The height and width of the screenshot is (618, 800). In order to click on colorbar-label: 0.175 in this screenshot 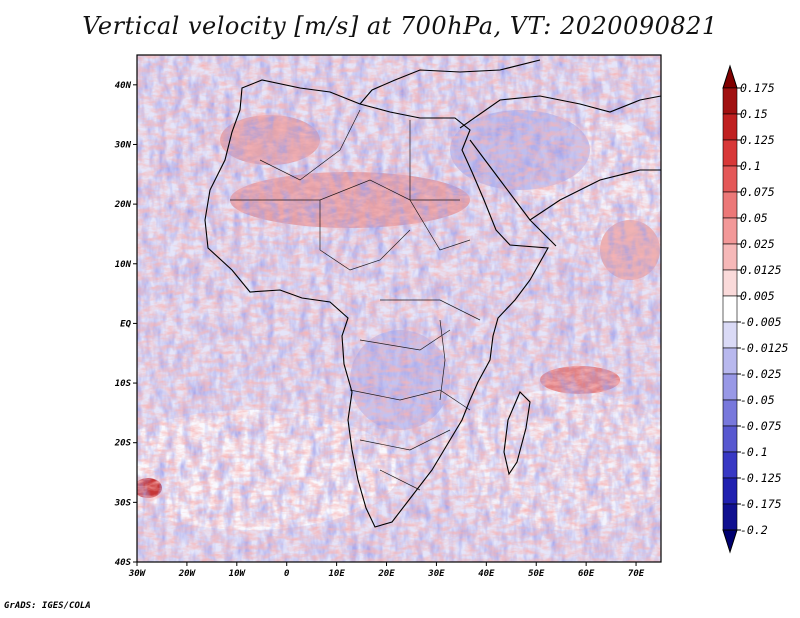, I will do `click(757, 88)`.